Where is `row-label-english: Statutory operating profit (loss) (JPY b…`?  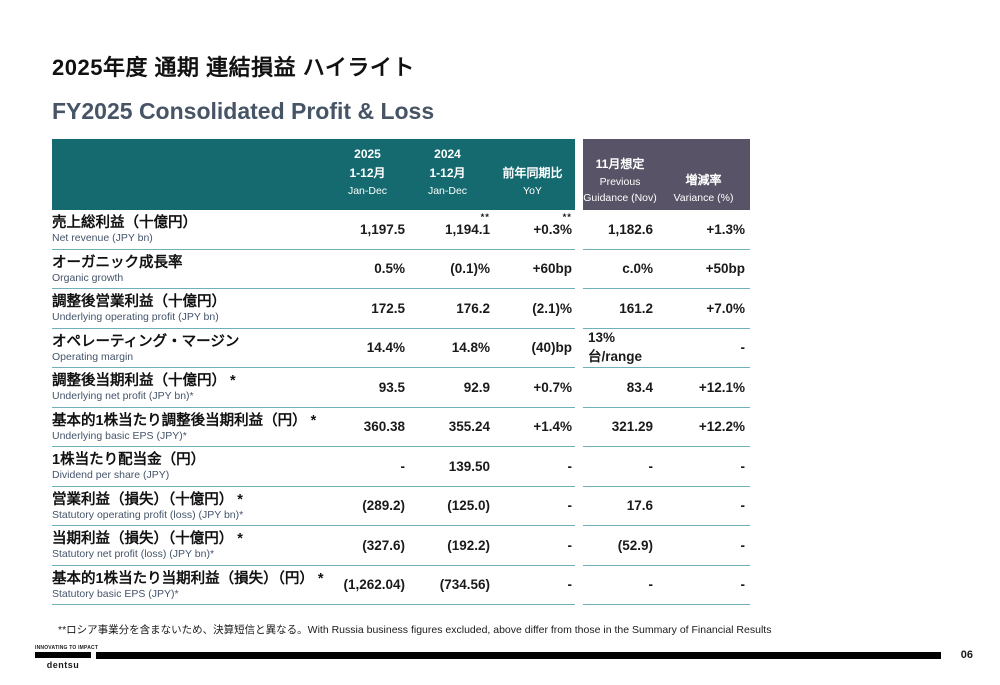 row-label-english: Statutory operating profit (loss) (JPY b… is located at coordinates (148, 514).